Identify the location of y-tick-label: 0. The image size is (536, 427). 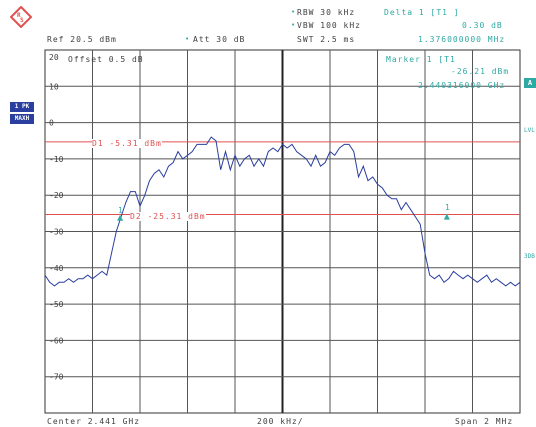
(51, 123).